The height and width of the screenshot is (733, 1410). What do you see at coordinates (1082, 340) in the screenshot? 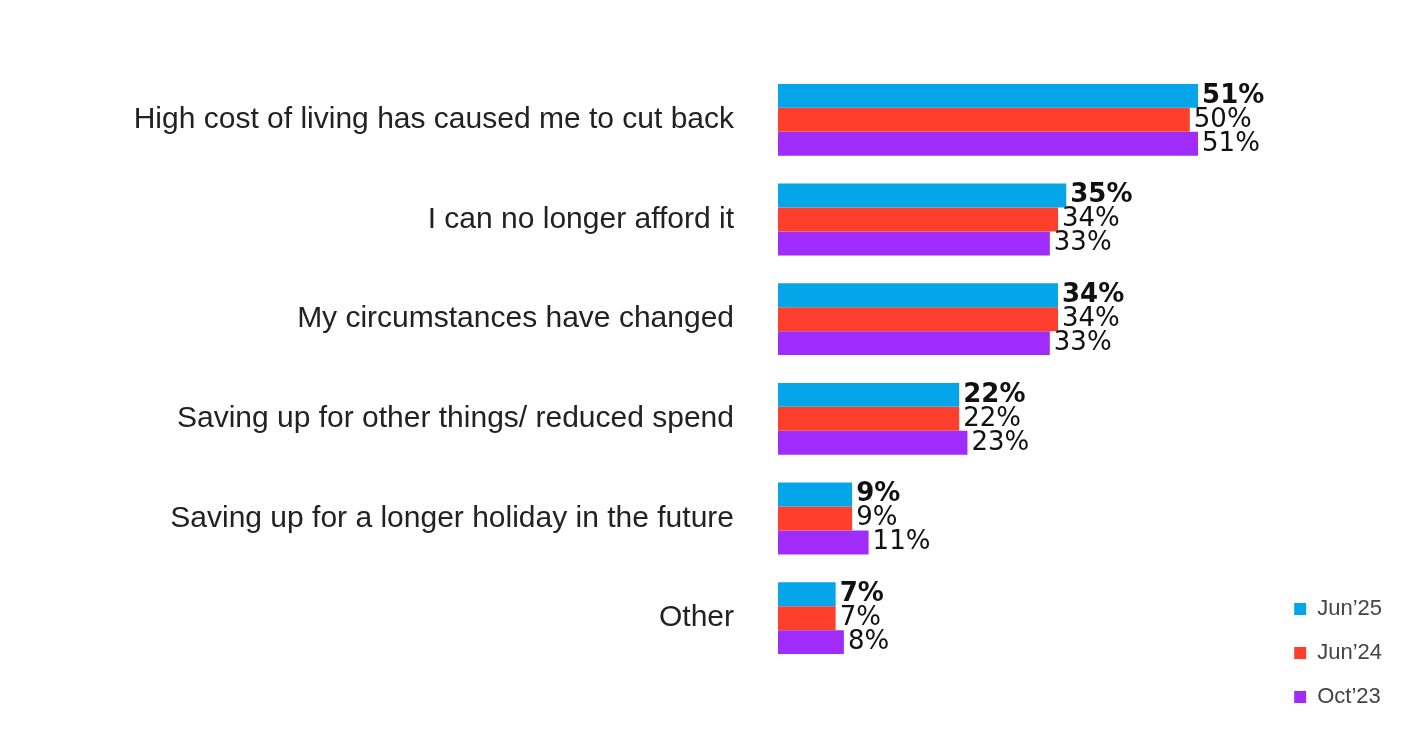
I see `data-label: 33%` at bounding box center [1082, 340].